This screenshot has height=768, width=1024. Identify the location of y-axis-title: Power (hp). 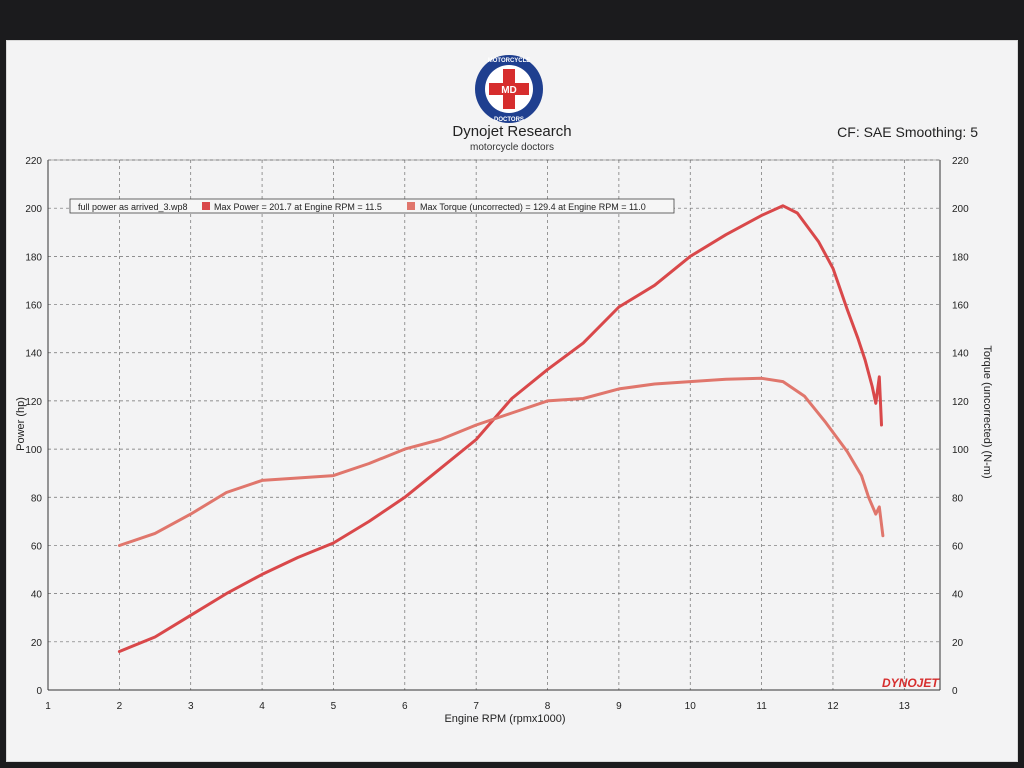
(21, 424).